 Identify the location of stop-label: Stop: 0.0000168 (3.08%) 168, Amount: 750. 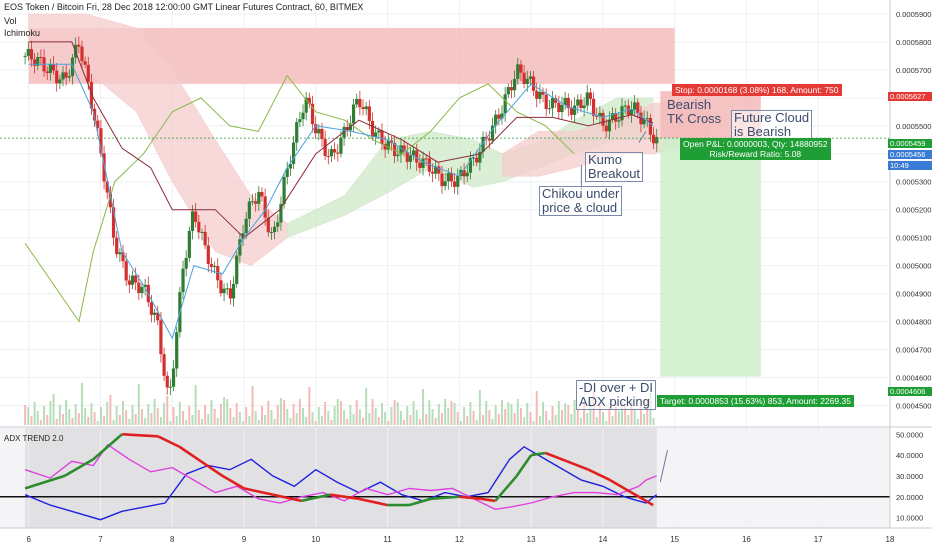
(757, 90).